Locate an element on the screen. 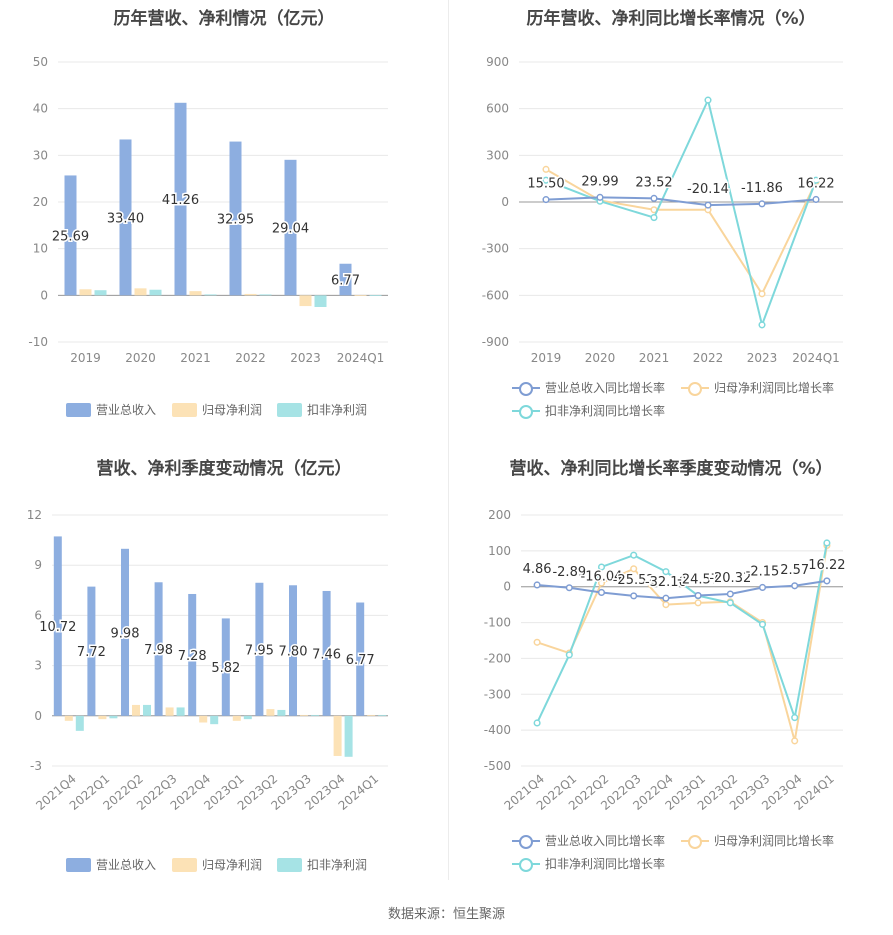 This screenshot has width=893, height=935. y-tick-label: -200 is located at coordinates (497, 658).